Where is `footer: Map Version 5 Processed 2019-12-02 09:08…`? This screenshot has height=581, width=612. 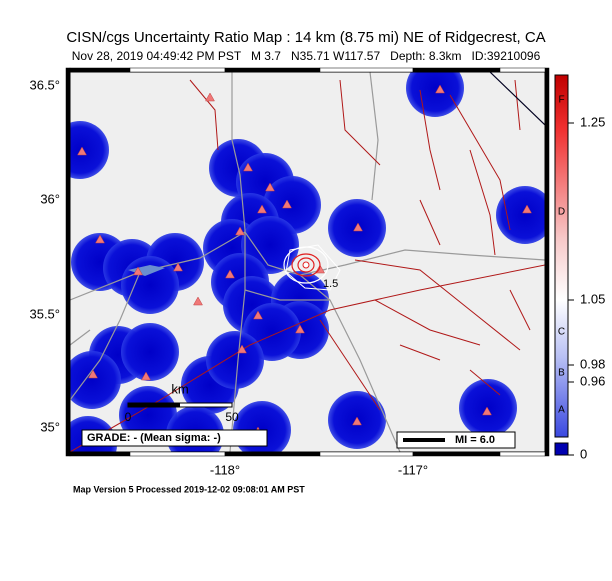 footer: Map Version 5 Processed 2019-12-02 09:08… is located at coordinates (189, 489).